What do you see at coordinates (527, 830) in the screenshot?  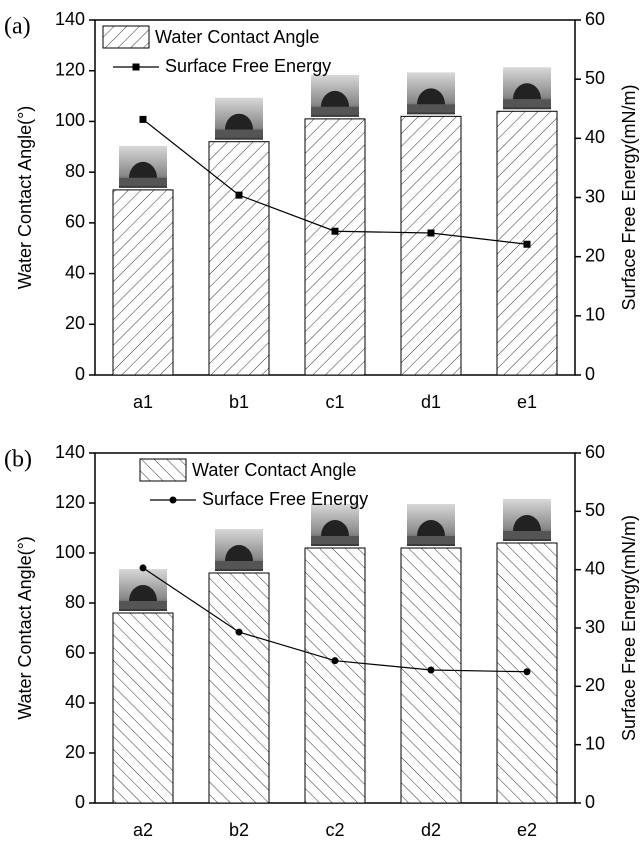 I see `x-tick-label: e2` at bounding box center [527, 830].